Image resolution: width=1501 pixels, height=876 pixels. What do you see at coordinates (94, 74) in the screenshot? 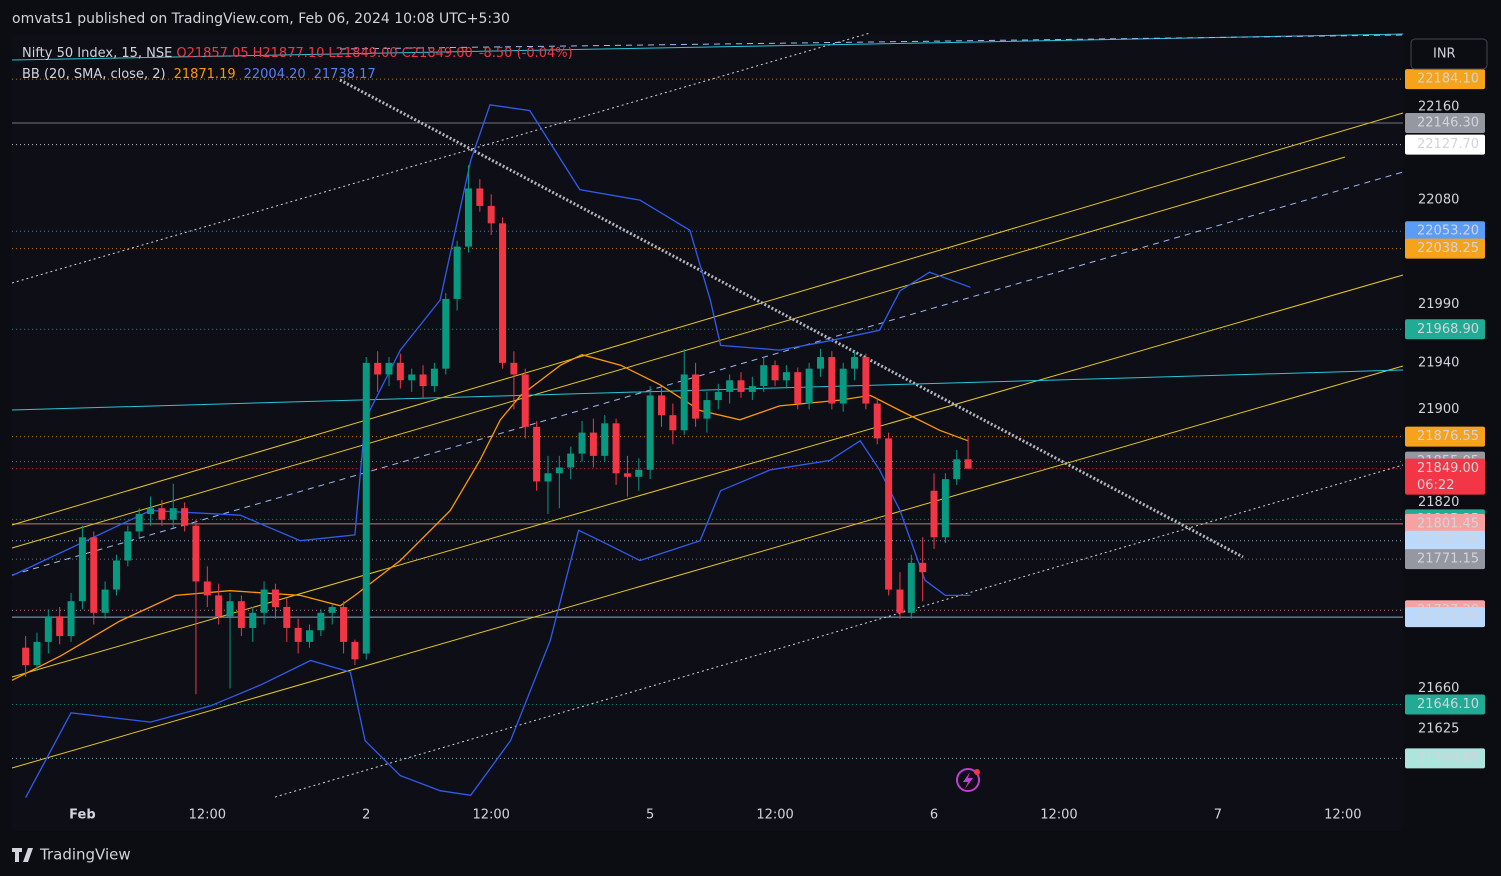
I see `indicator-name: BB (20, SMA, close, 2)` at bounding box center [94, 74].